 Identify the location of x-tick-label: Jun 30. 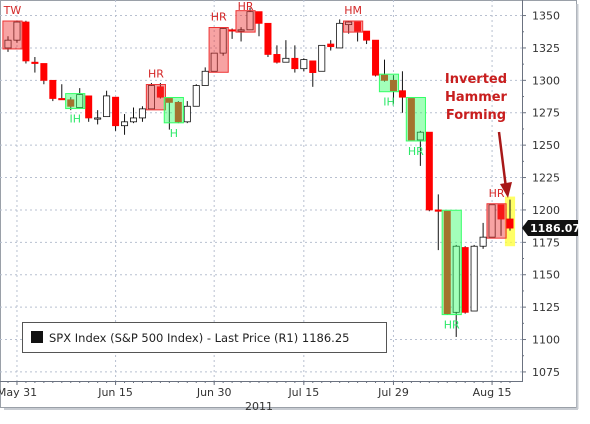
(214, 392).